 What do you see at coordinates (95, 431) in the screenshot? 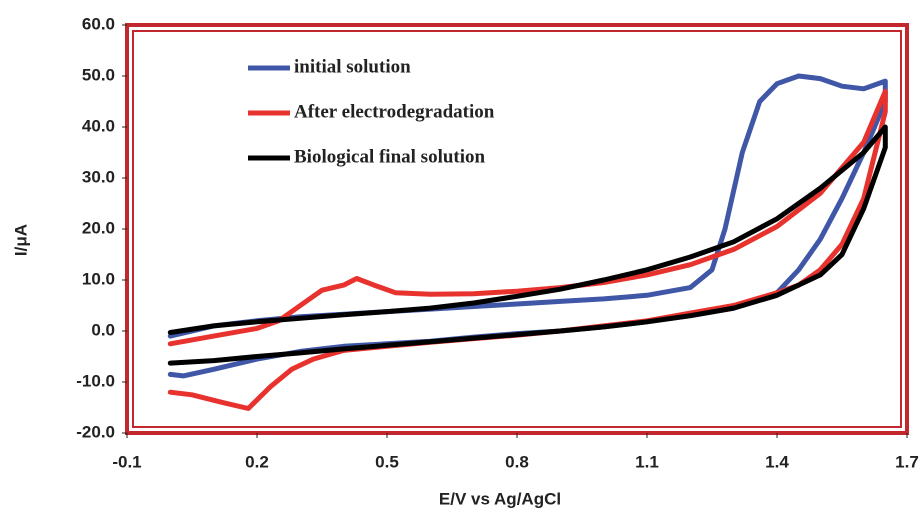
I see `y-tick-label: -20.0` at bounding box center [95, 431].